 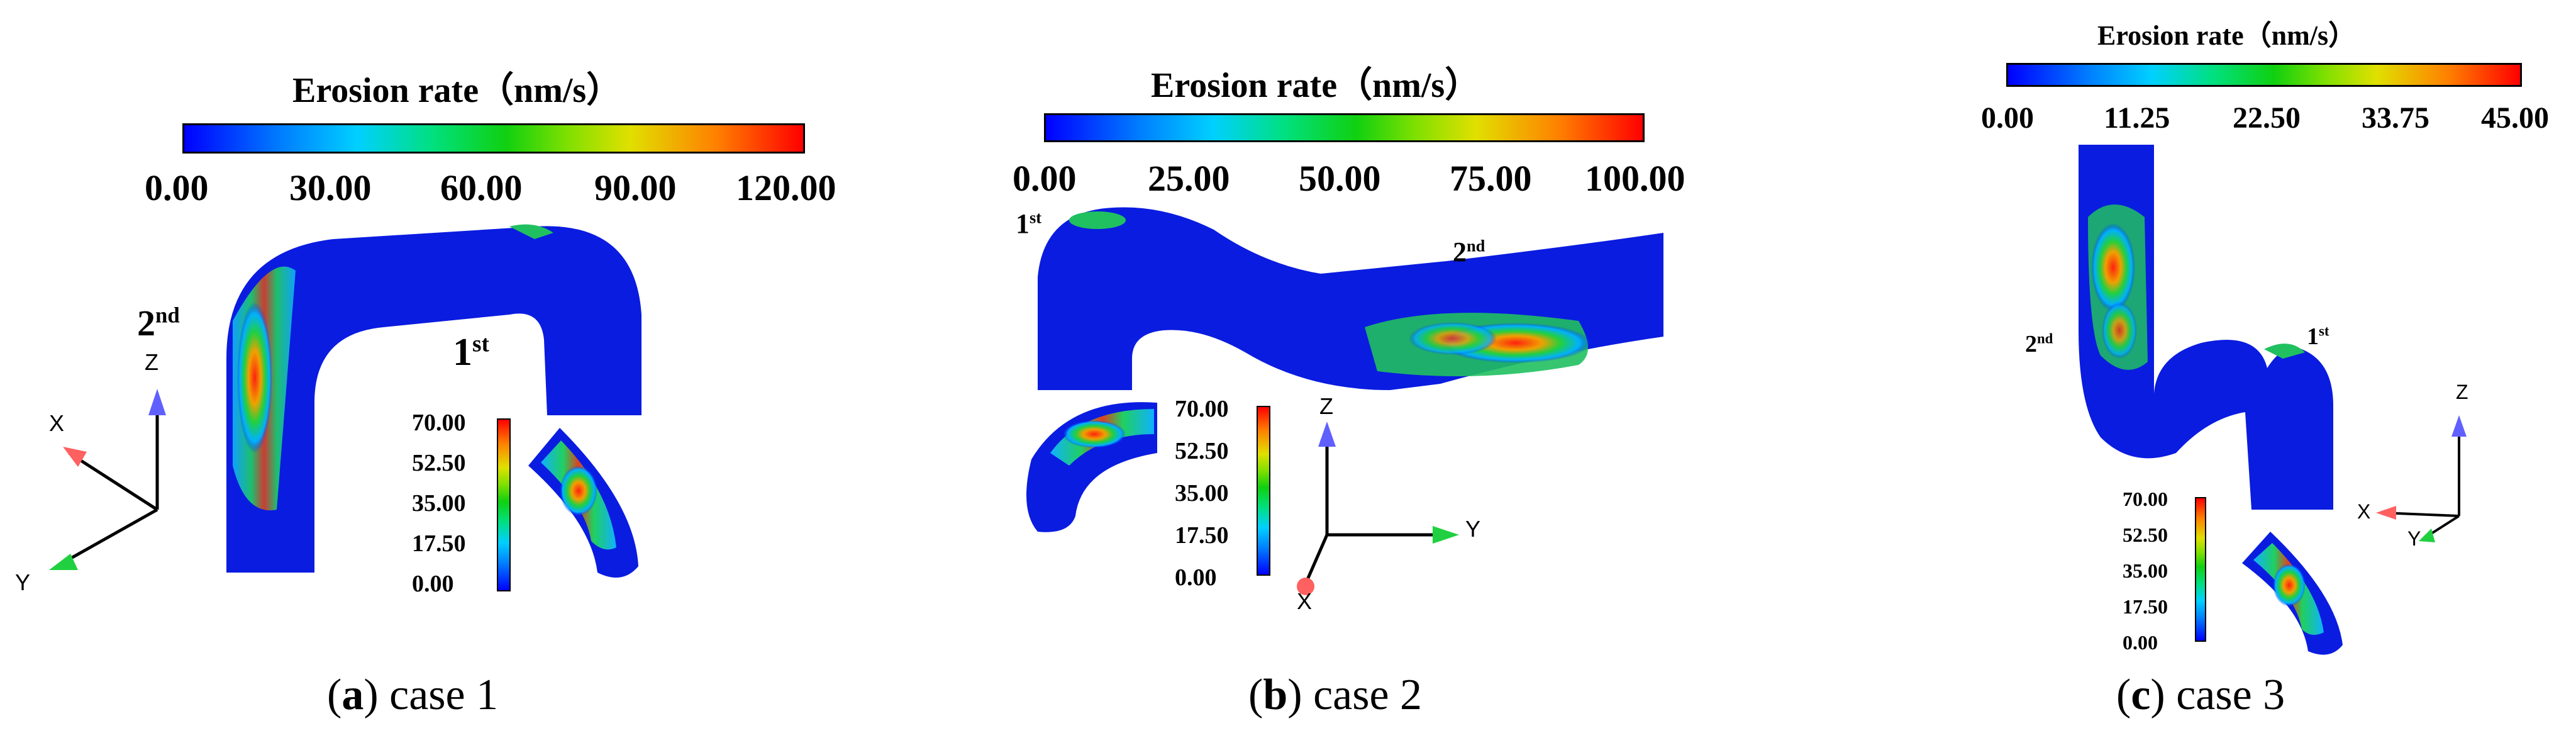 What do you see at coordinates (2267, 118) in the screenshot?
I see `colorbar-tick: 22.50` at bounding box center [2267, 118].